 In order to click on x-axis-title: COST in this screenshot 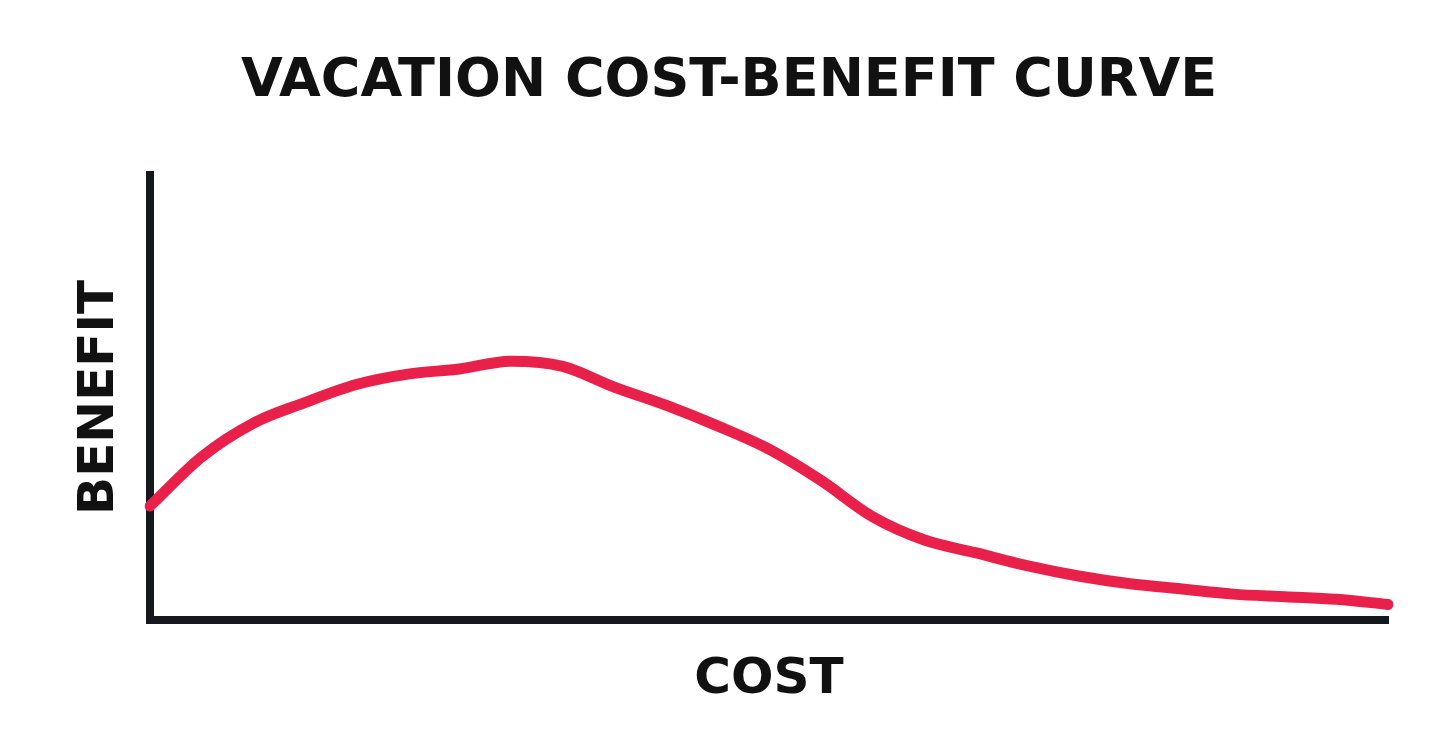, I will do `click(769, 675)`.